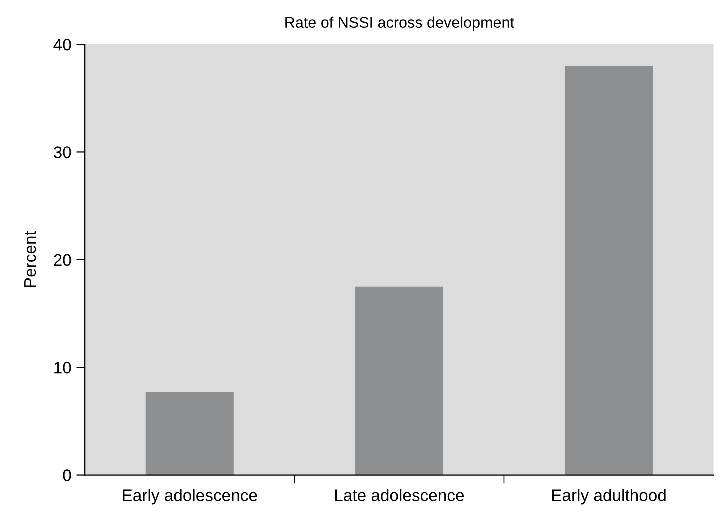  I want to click on y-tick-label: 10, so click(63, 368).